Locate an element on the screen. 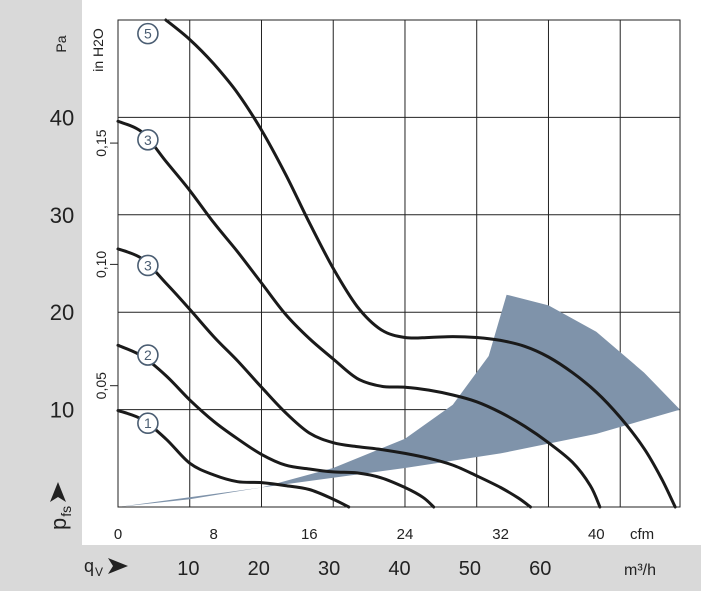 The height and width of the screenshot is (611, 701). cfm-tick: 32 is located at coordinates (500, 534).